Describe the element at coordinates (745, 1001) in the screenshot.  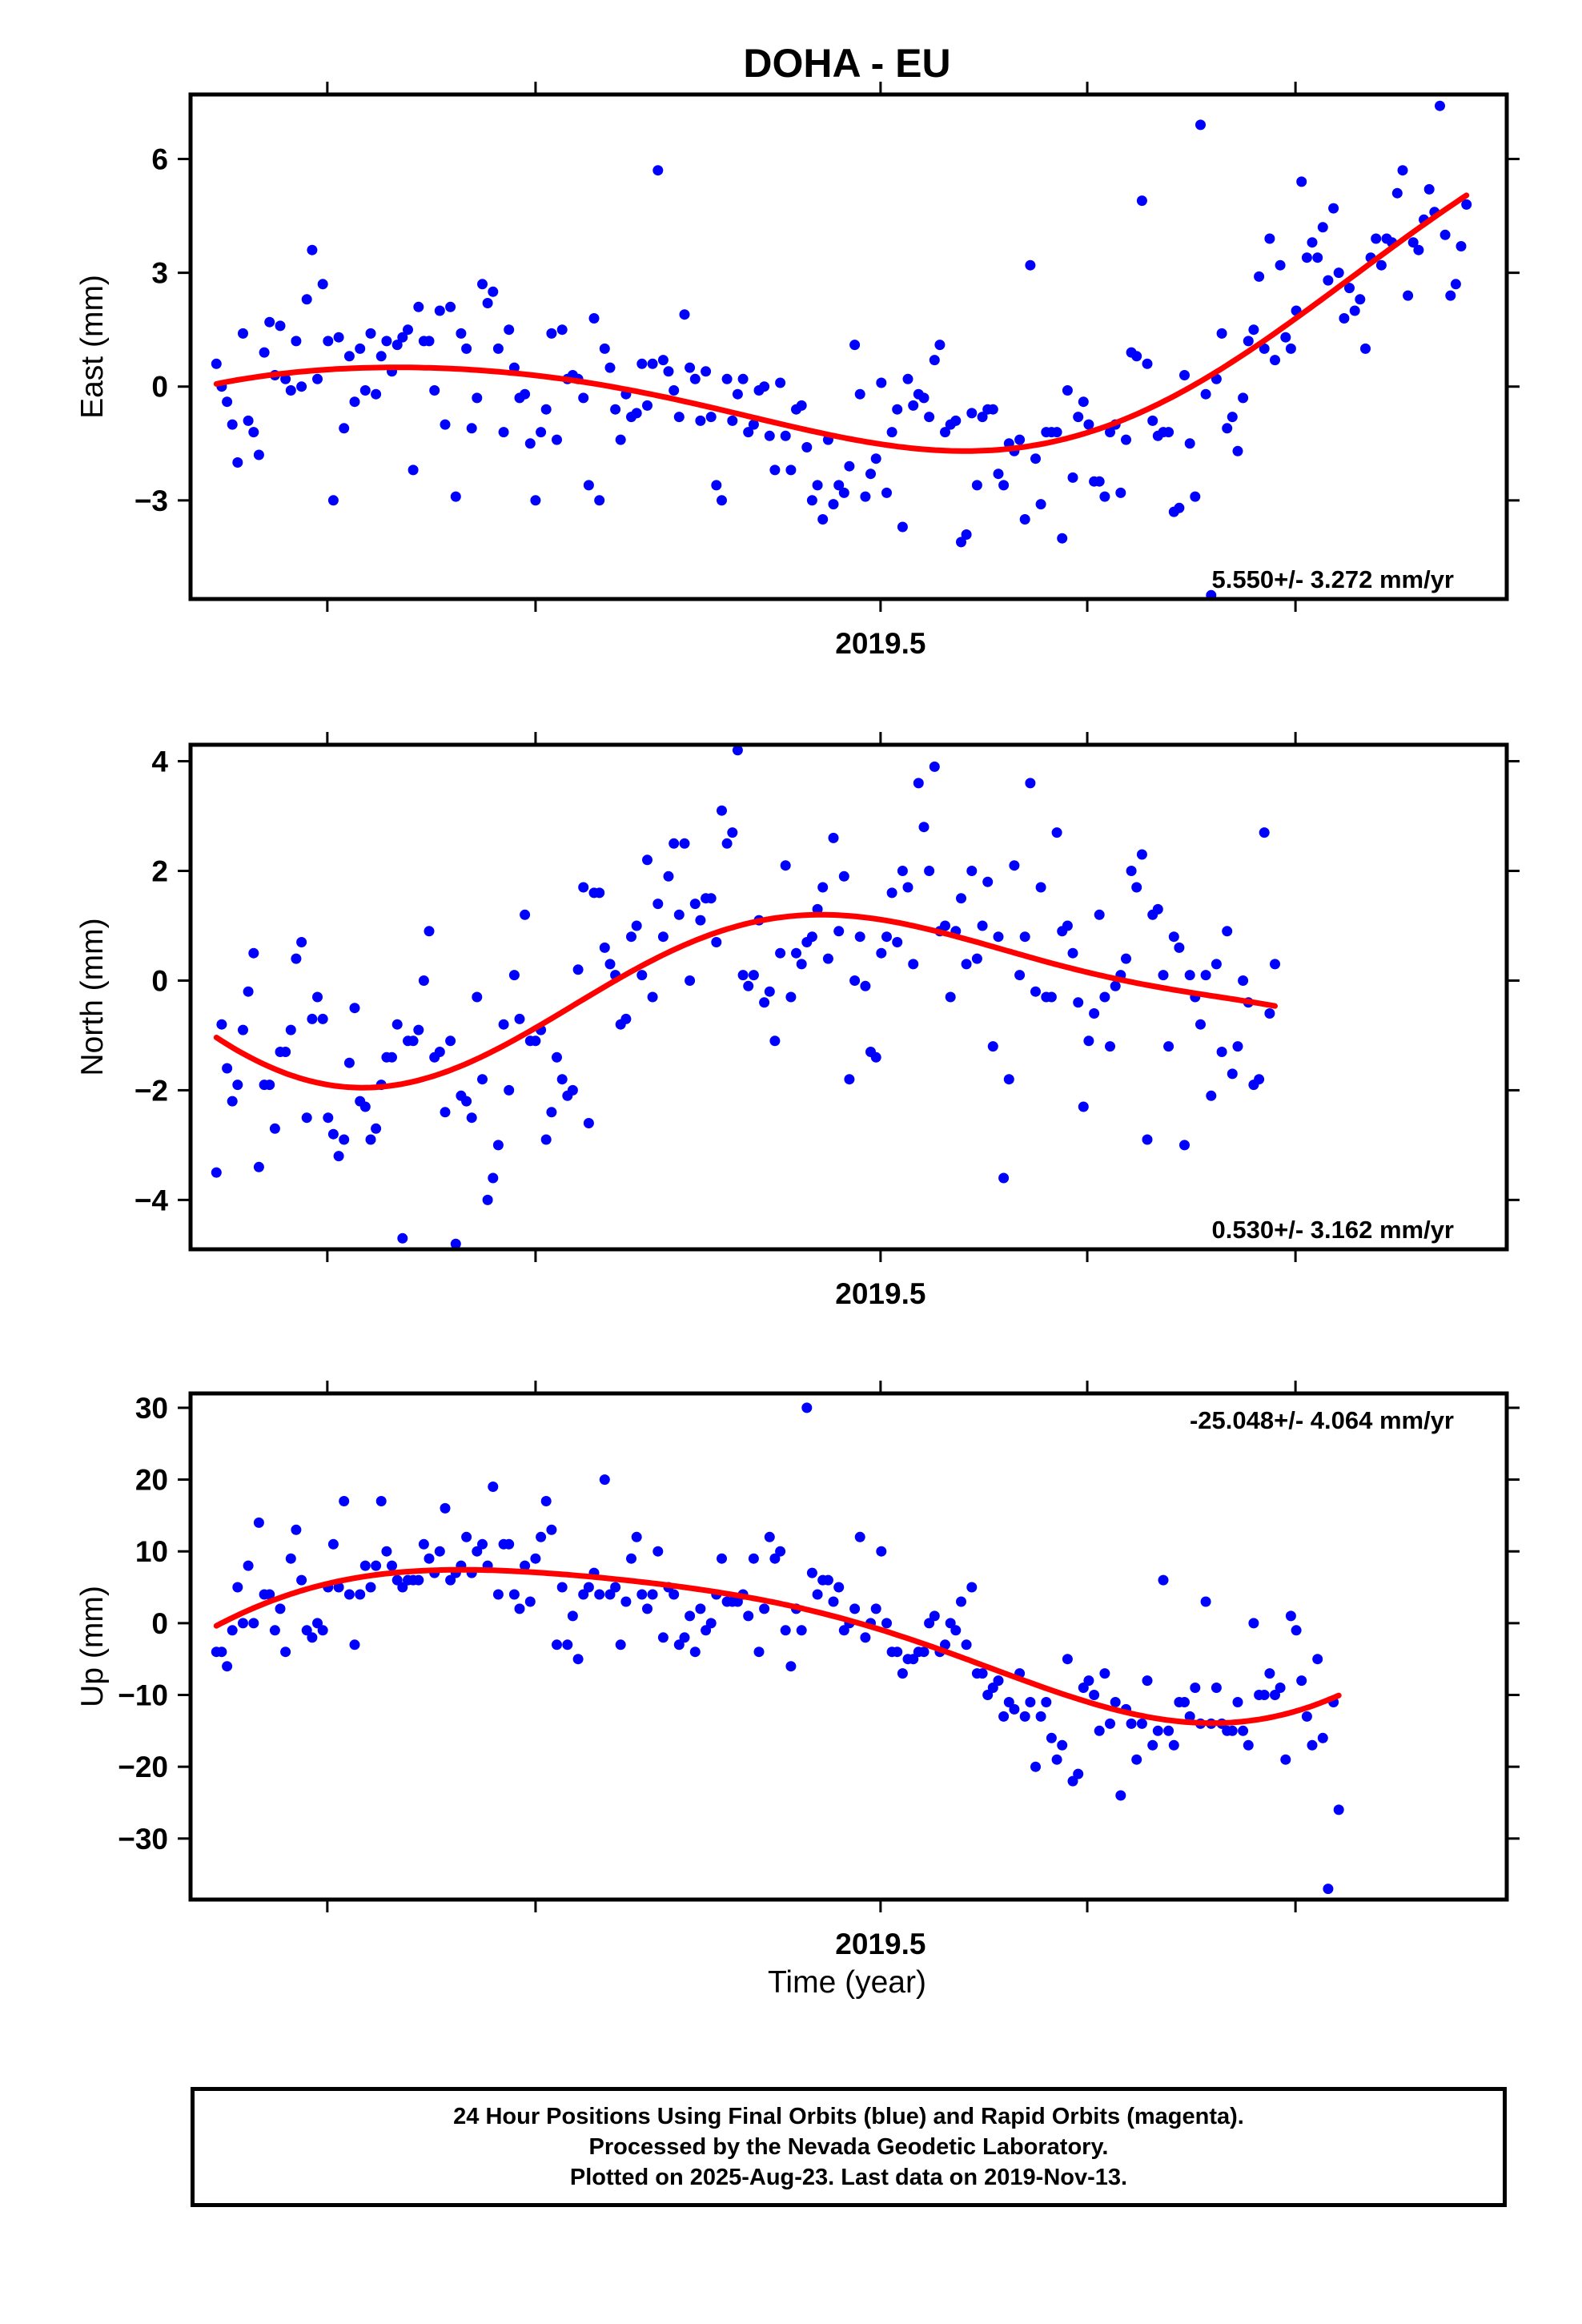
I see `fit-curve-north` at that location.